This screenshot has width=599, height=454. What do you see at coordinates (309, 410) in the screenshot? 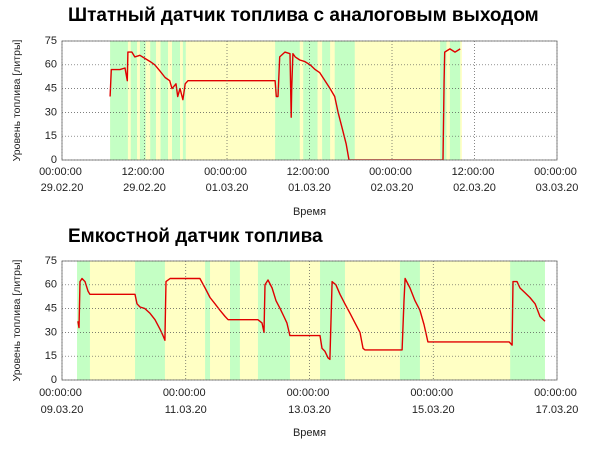
I see `tick-date: 13.03.20` at bounding box center [309, 410].